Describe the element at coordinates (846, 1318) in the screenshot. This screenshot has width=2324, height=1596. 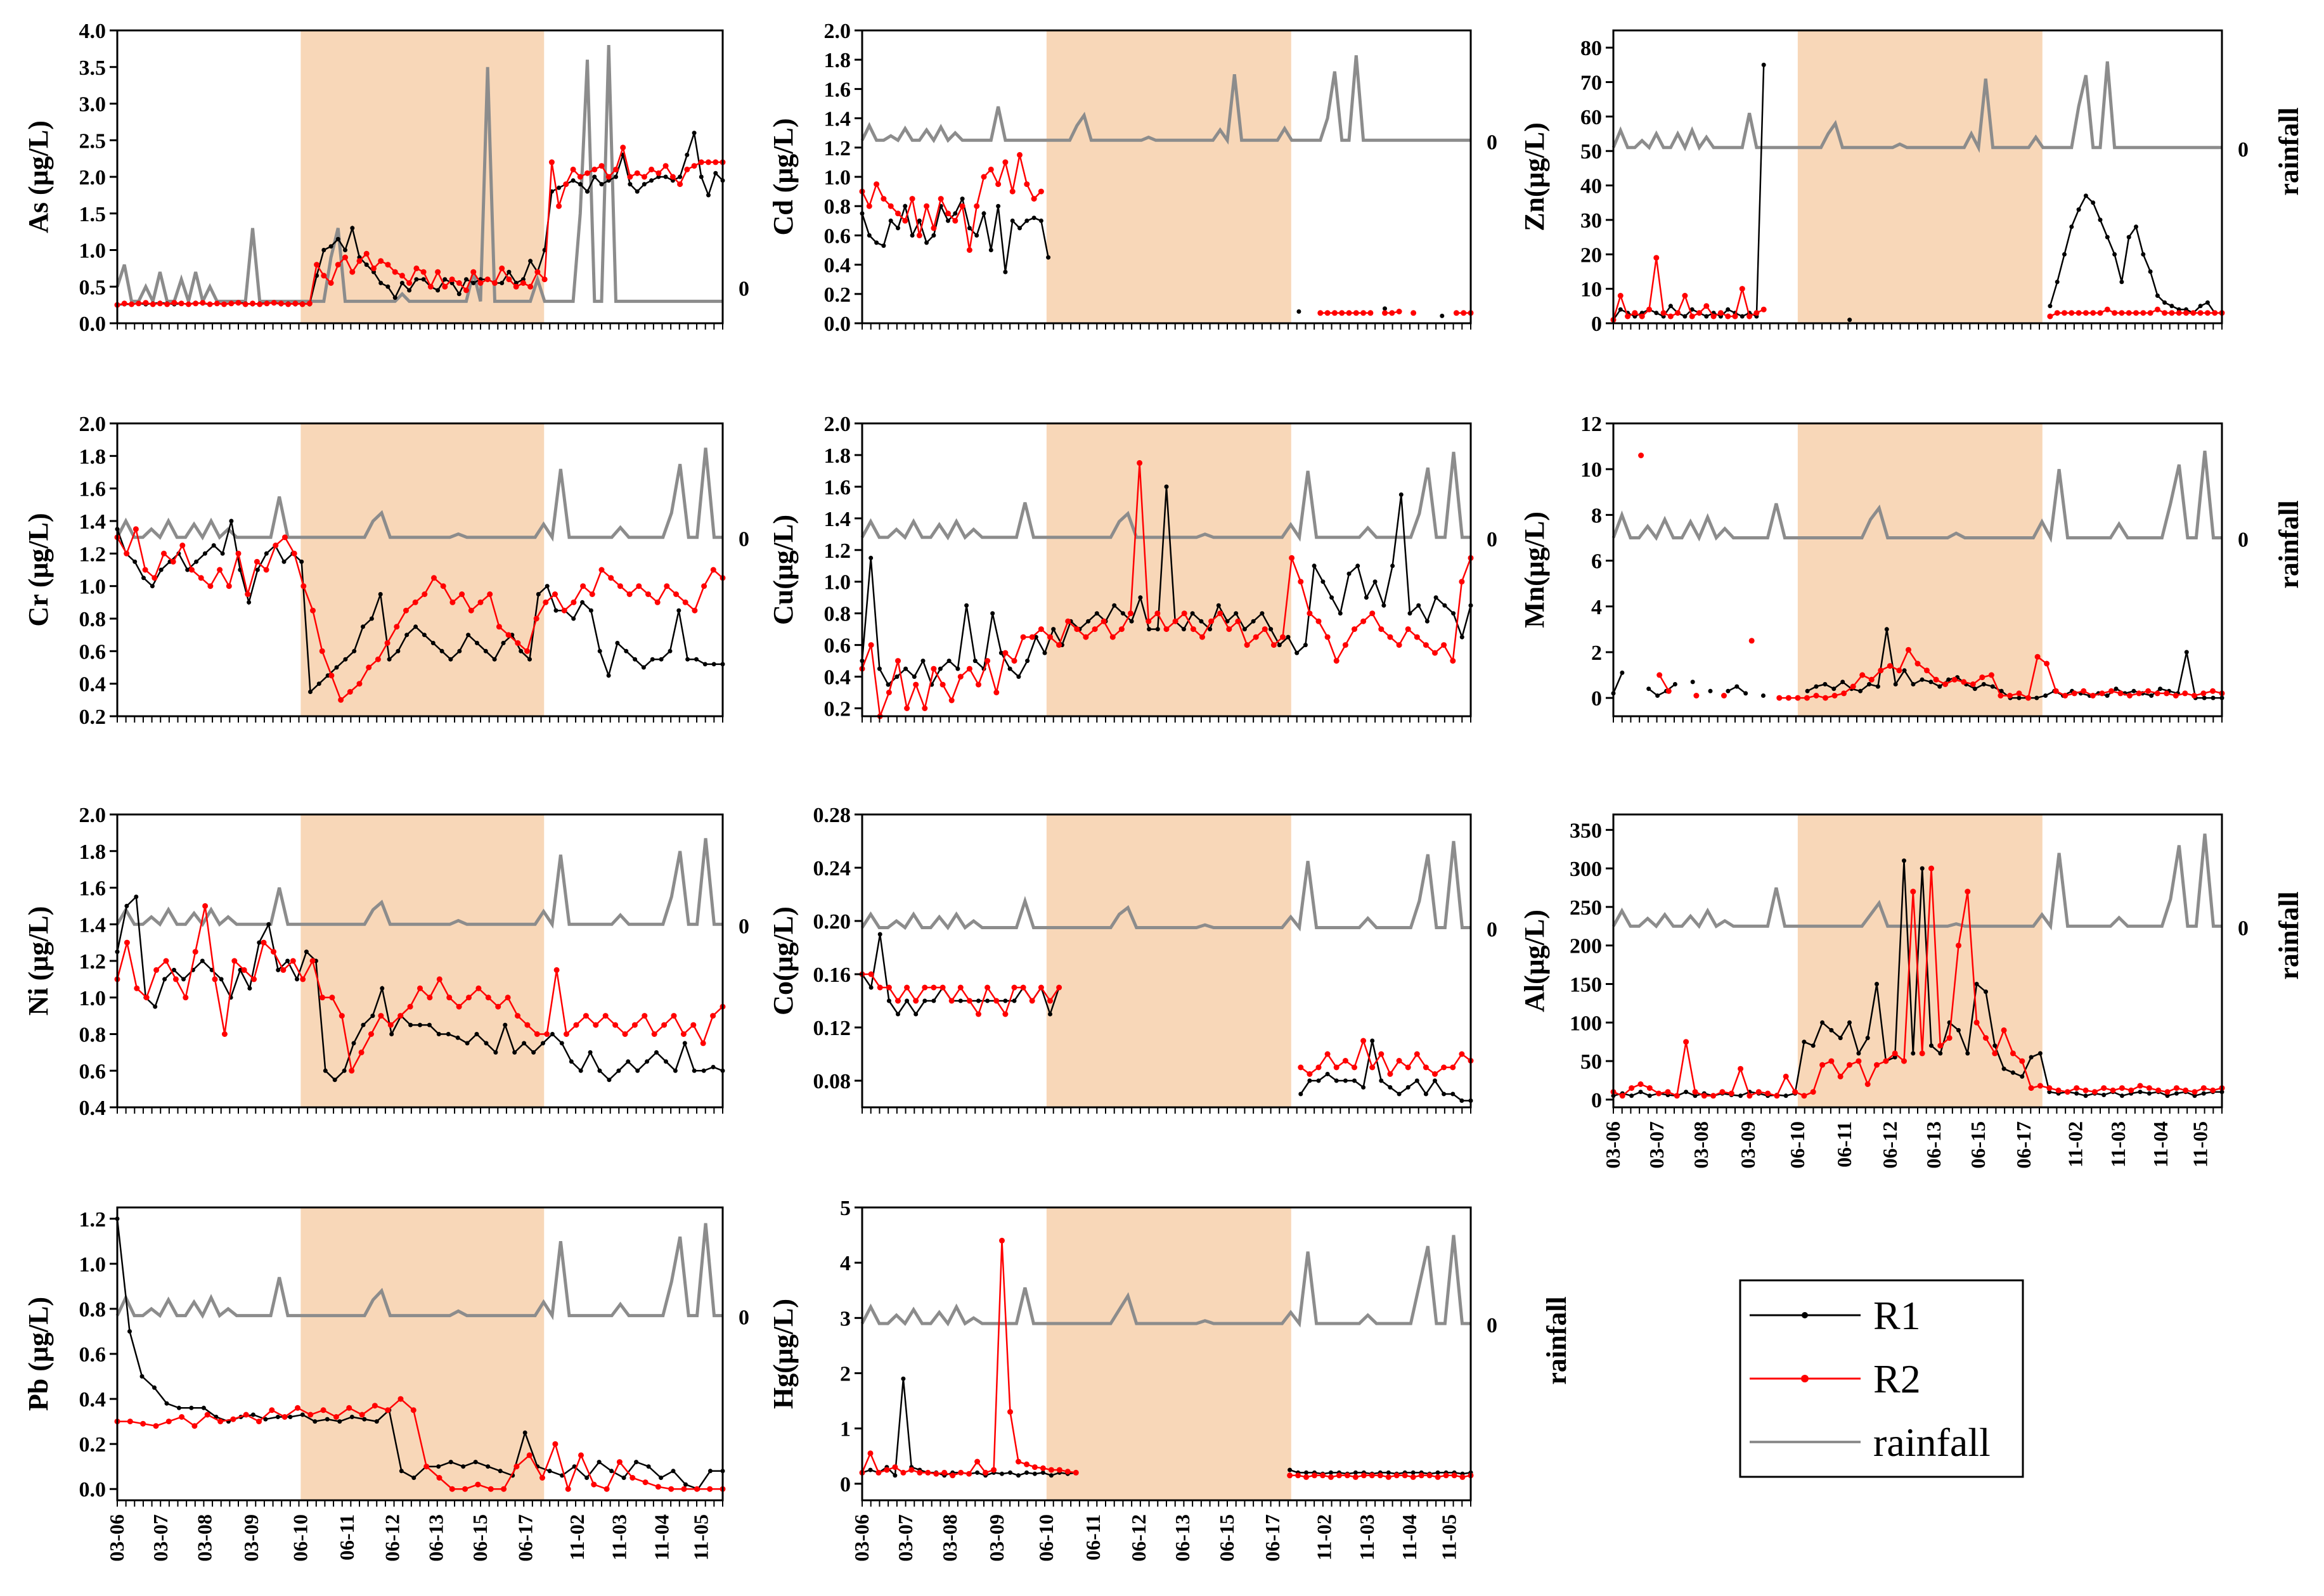
I see `y-tick-label: 3` at that location.